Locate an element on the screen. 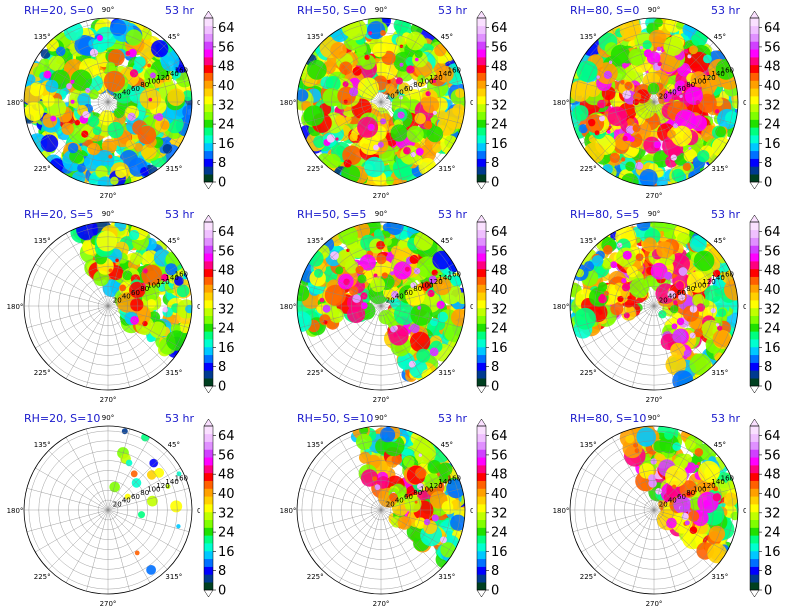 This screenshot has width=785, height=612. radial-tick-label: 60 is located at coordinates (681, 293).